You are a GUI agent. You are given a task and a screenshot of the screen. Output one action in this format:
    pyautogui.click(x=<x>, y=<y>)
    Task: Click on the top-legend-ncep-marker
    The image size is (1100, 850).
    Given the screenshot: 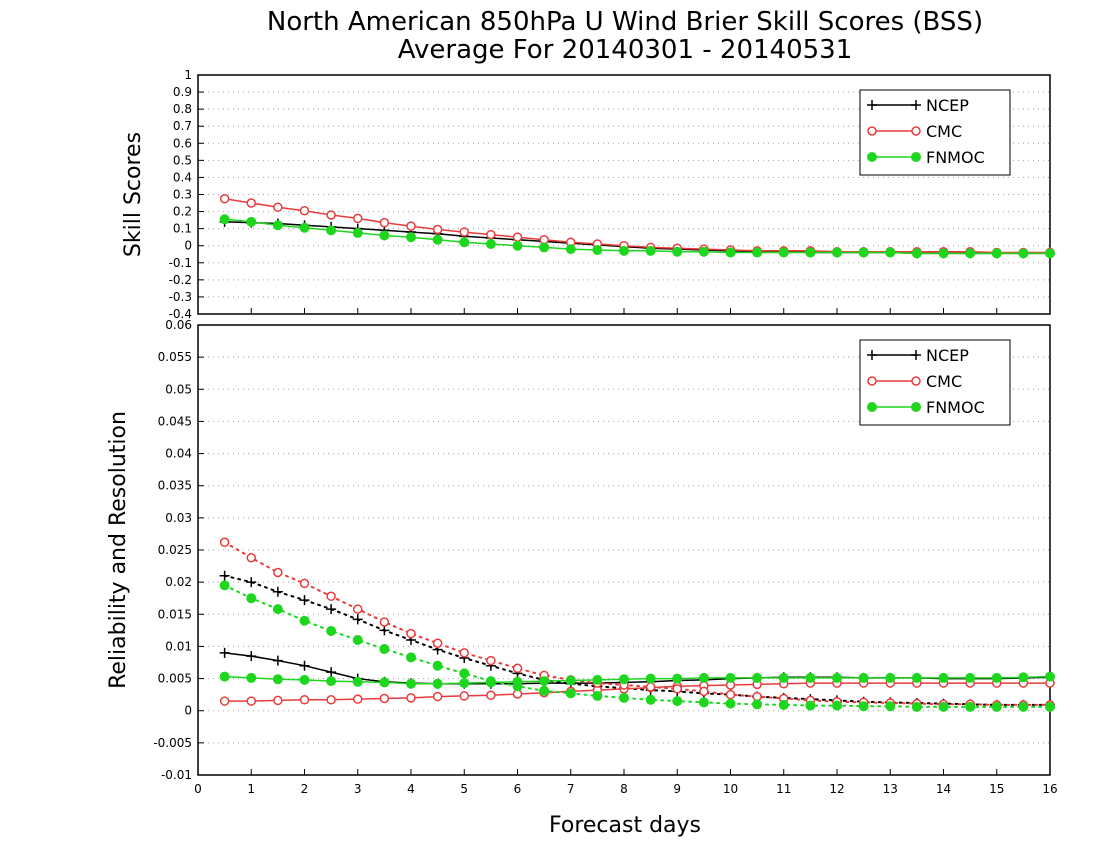 What is the action you would take?
    pyautogui.click(x=872, y=105)
    